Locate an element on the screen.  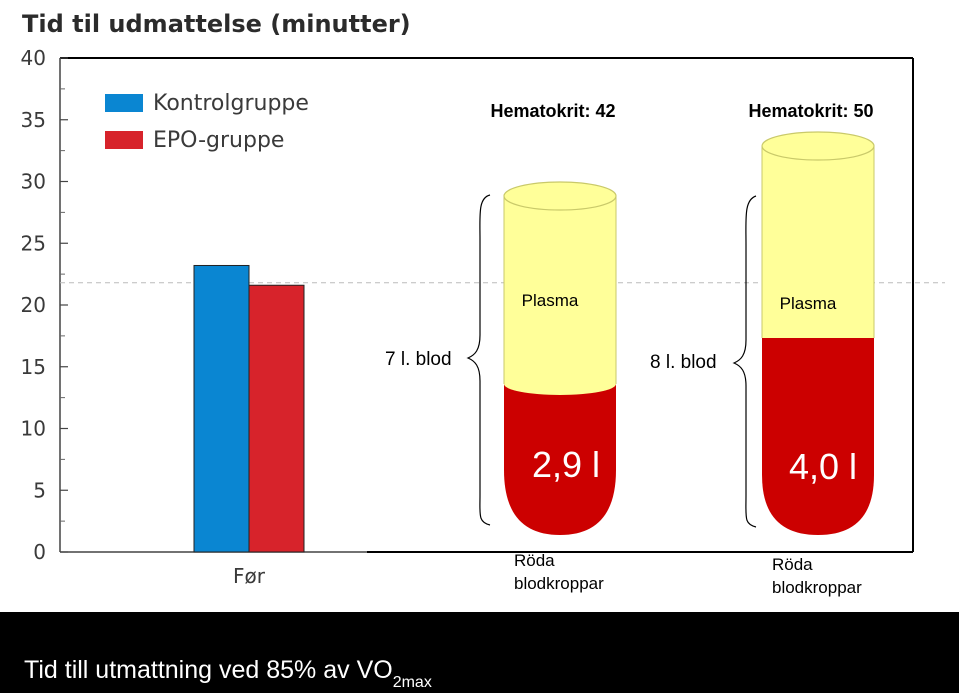
tube1-header: Hematokrit: 42 is located at coordinates (552, 111).